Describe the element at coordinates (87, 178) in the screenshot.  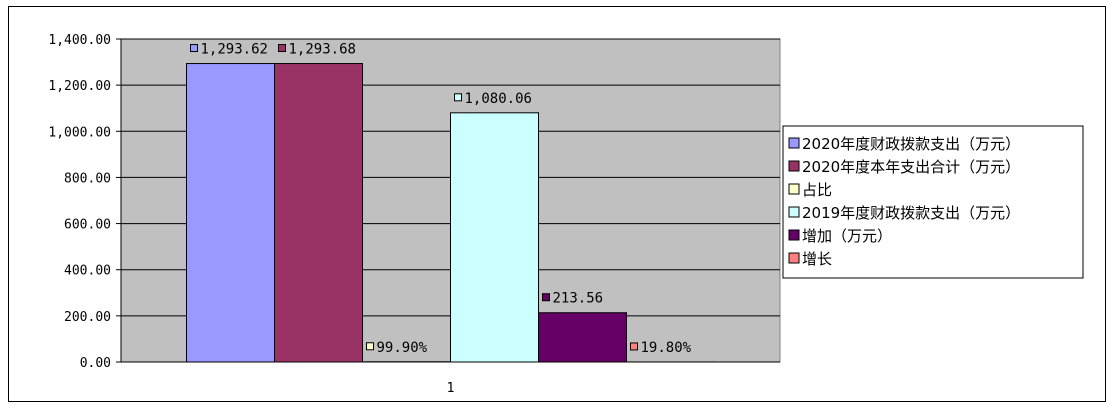
I see `y-tick-label: 800.00` at that location.